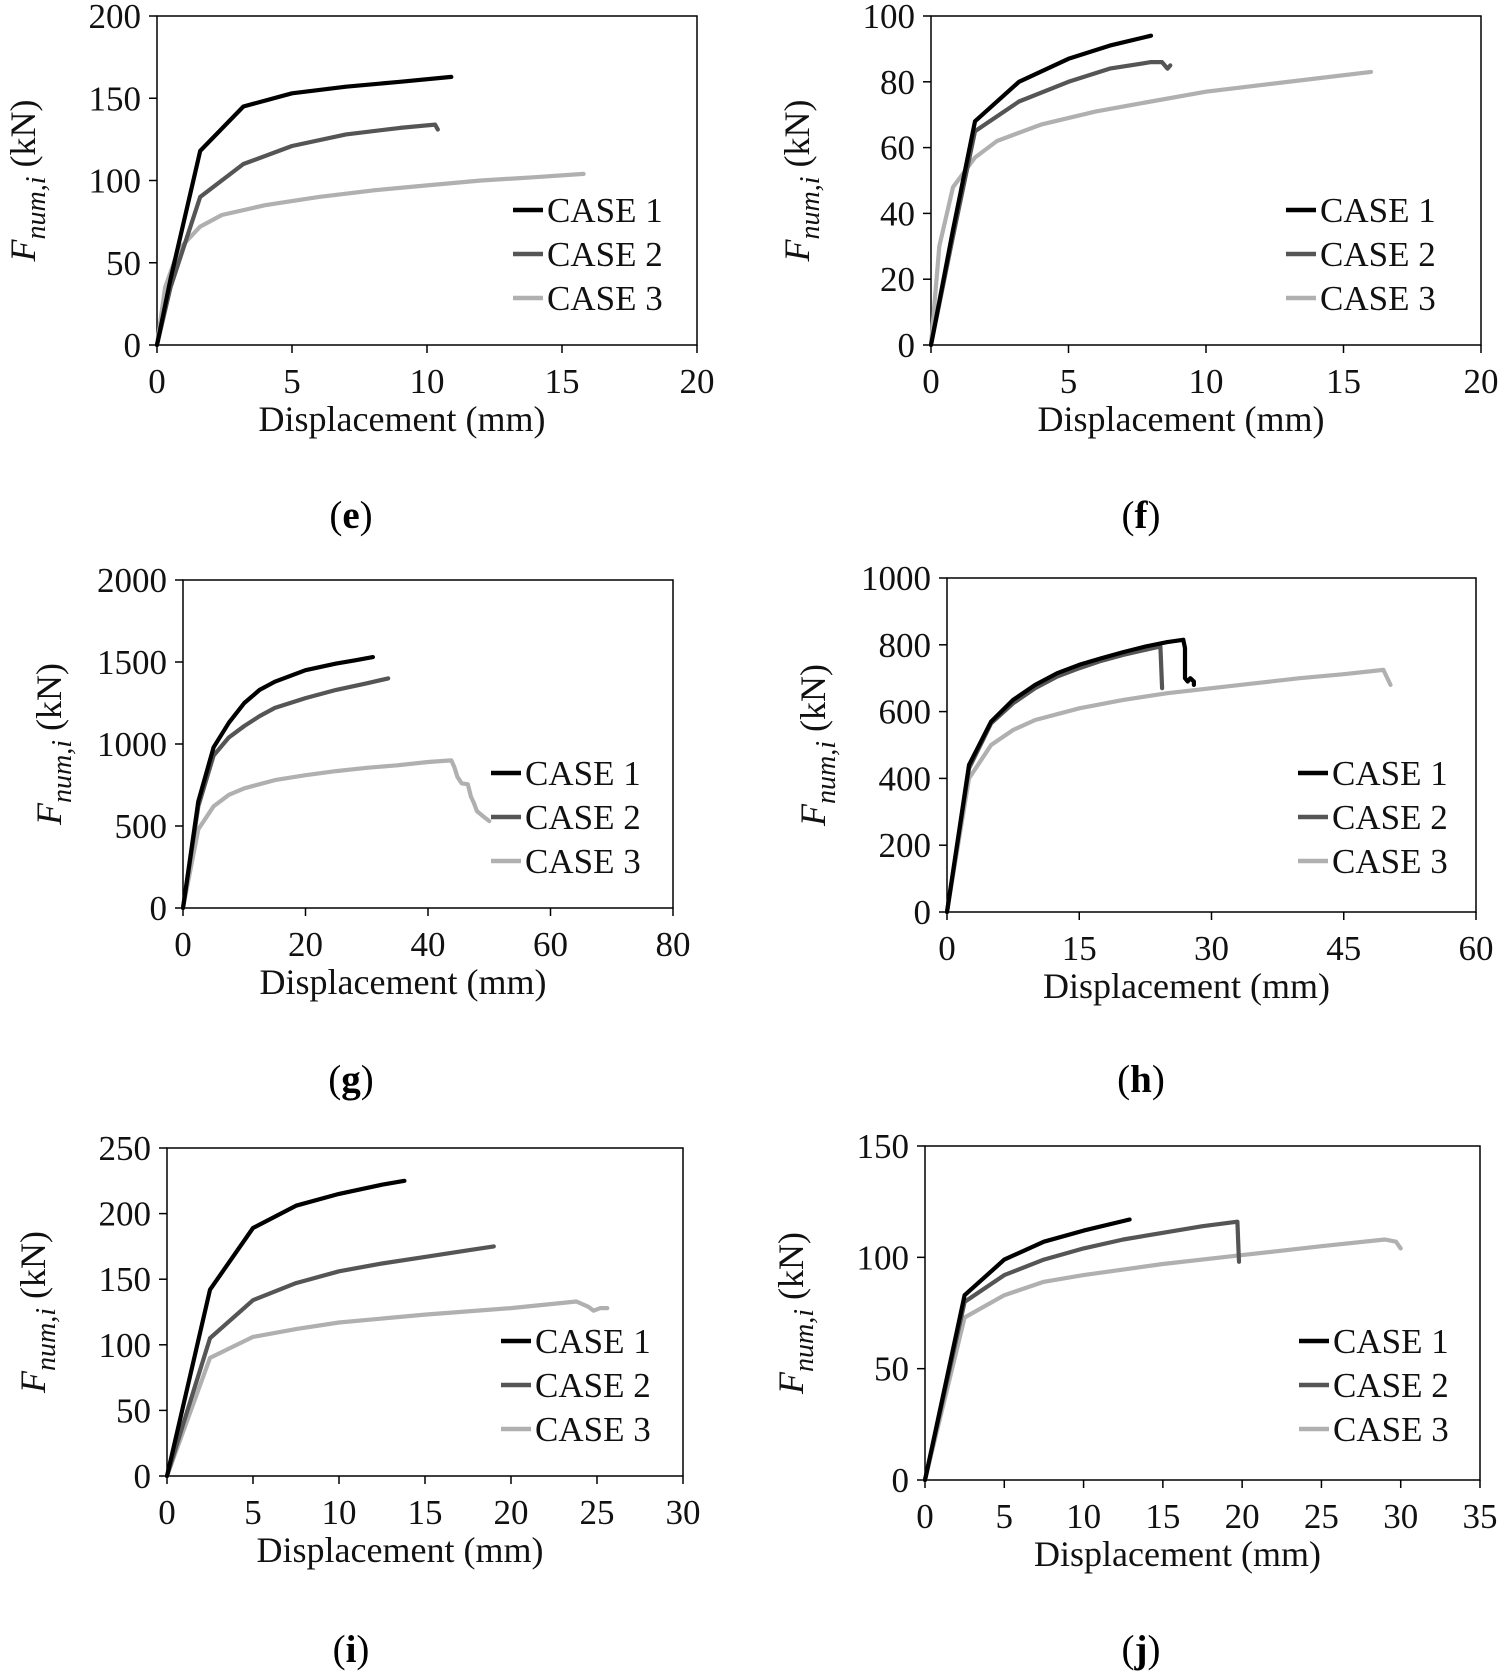 The height and width of the screenshot is (1678, 1503). I want to click on panel-label: (h), so click(1141, 1079).